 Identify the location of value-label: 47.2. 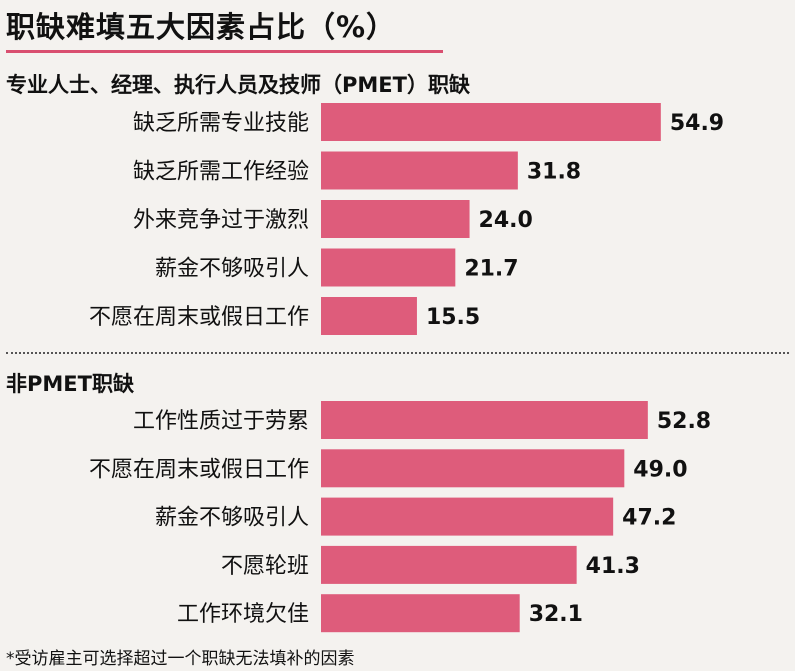
(649, 518).